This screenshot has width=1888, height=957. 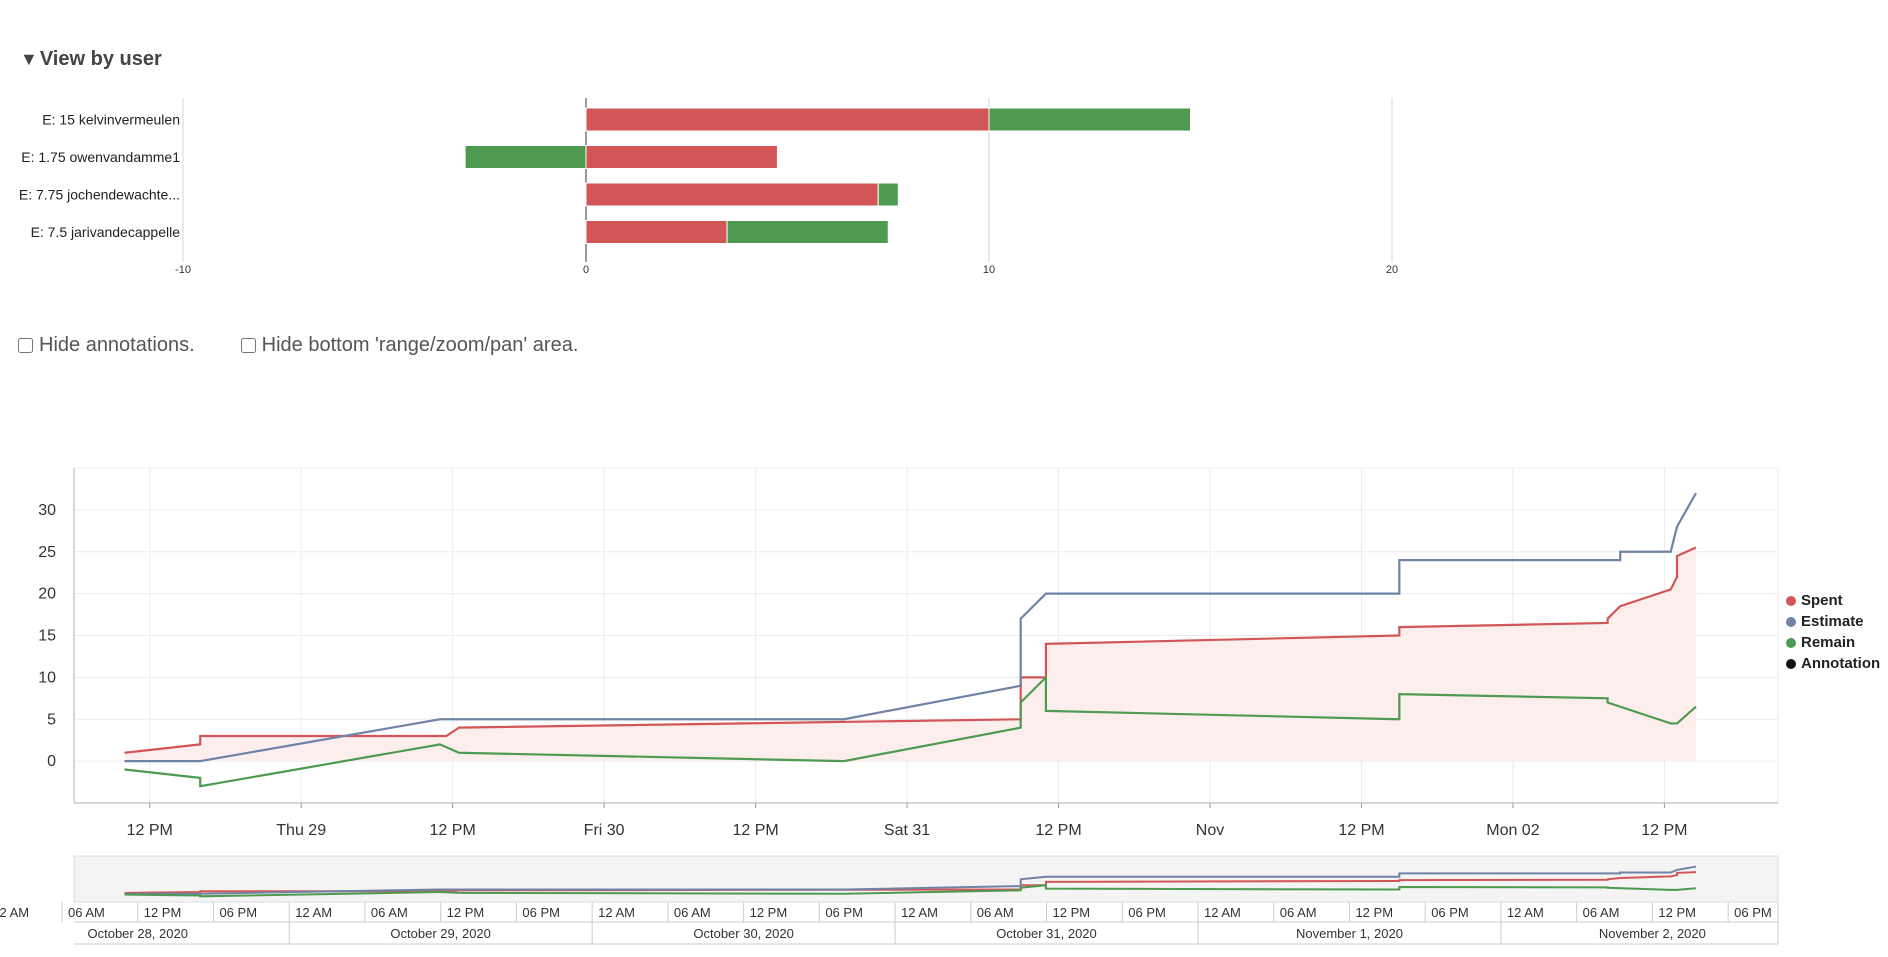 What do you see at coordinates (1210, 830) in the screenshot?
I see `x-tick-label: Nov` at bounding box center [1210, 830].